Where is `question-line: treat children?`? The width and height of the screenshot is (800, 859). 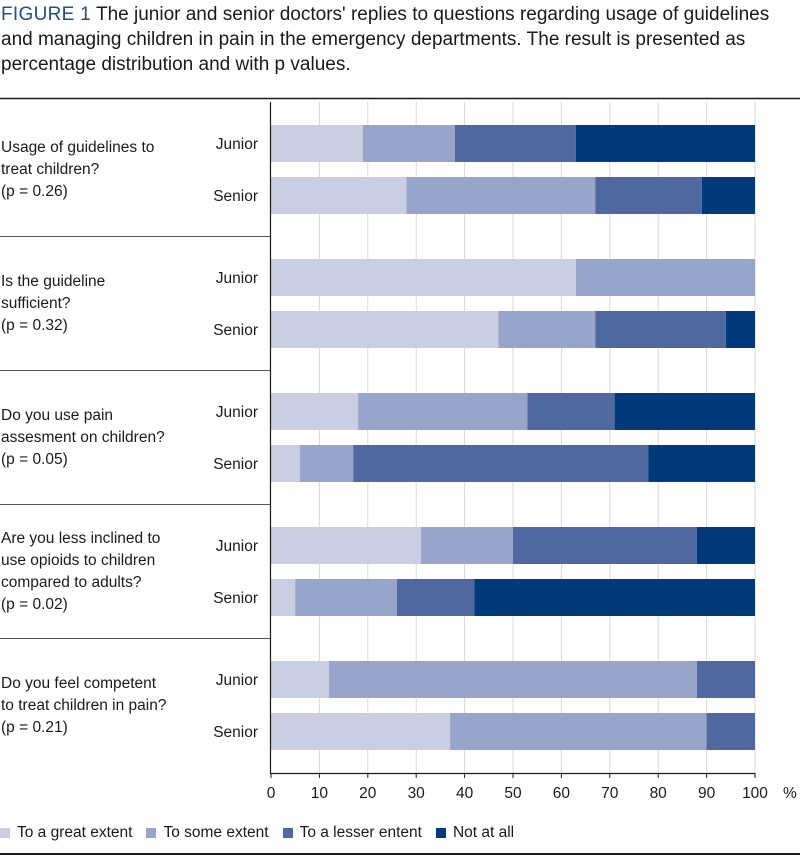
question-line: treat children? is located at coordinates (50, 169).